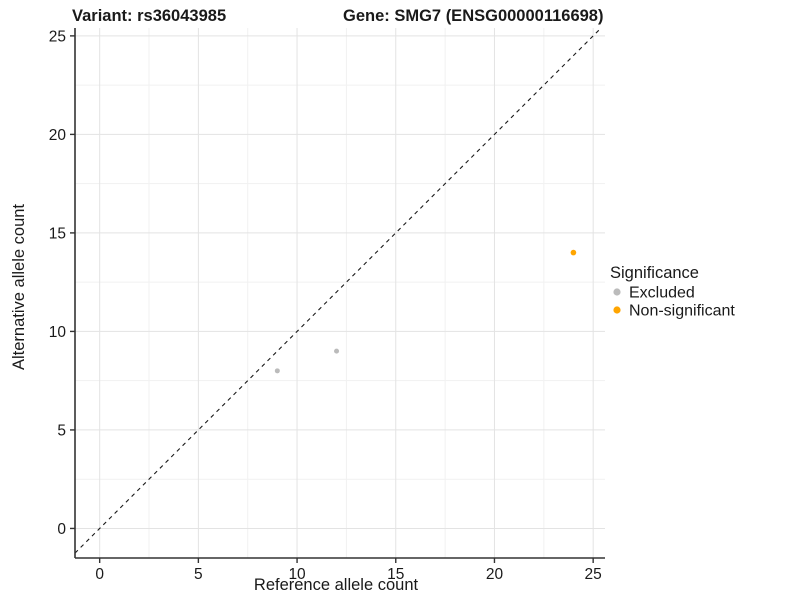 The image size is (800, 600). What do you see at coordinates (57, 36) in the screenshot?
I see `y-tick-label: 25` at bounding box center [57, 36].